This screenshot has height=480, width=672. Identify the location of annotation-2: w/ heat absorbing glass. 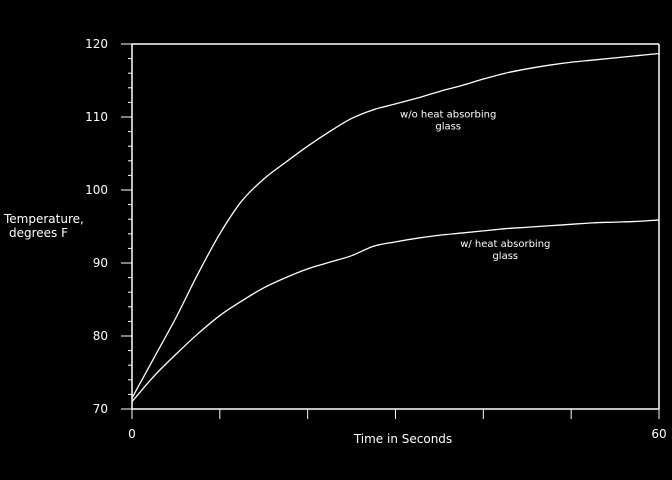
(505, 250).